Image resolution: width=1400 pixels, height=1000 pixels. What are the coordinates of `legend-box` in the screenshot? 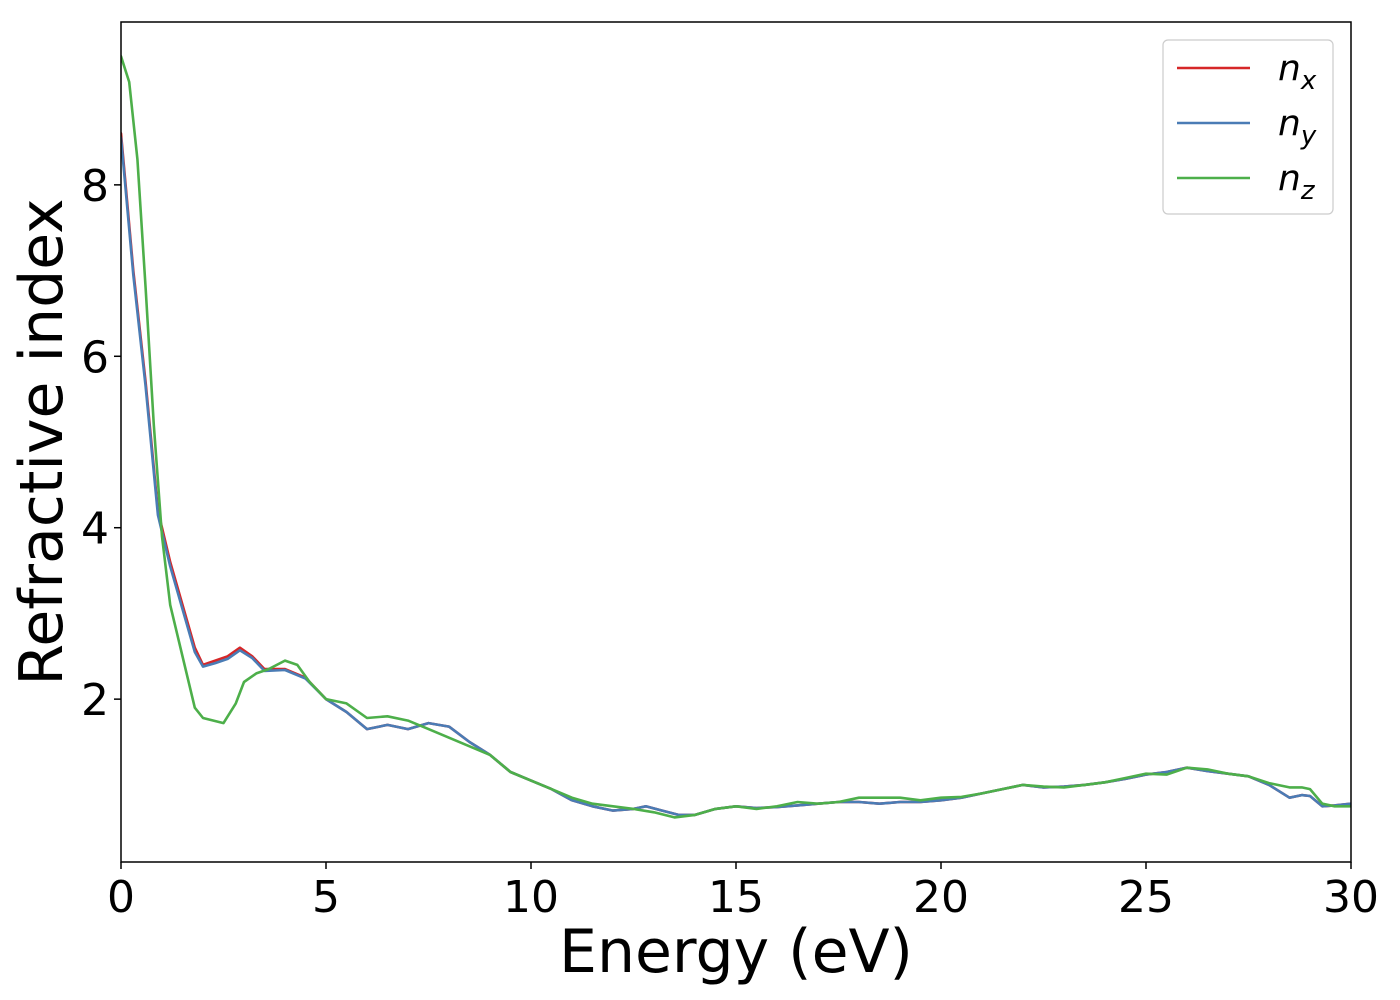 It's located at (1248, 127).